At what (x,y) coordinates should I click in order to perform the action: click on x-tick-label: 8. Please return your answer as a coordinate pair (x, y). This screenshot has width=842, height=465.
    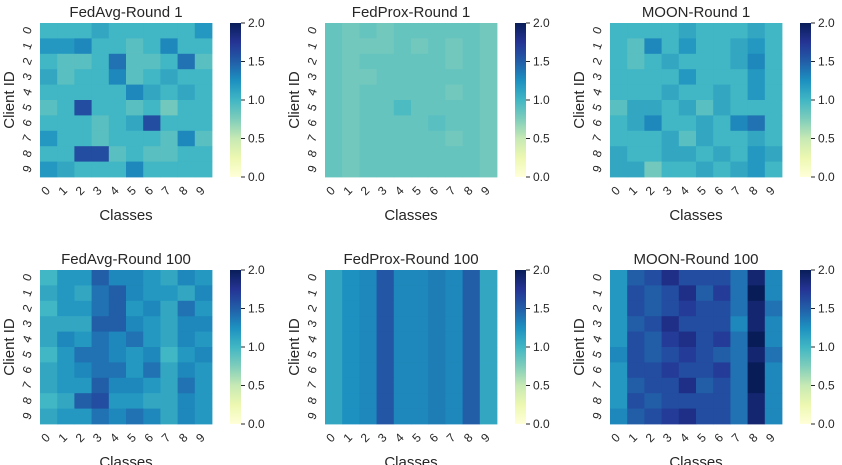
    Looking at the image, I should click on (753, 190).